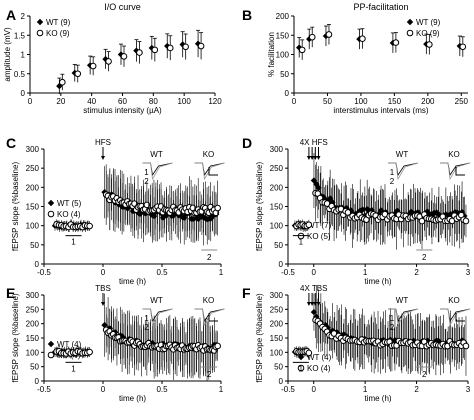  What do you see at coordinates (11, 143) in the screenshot?
I see `panel-letter: C` at bounding box center [11, 143].